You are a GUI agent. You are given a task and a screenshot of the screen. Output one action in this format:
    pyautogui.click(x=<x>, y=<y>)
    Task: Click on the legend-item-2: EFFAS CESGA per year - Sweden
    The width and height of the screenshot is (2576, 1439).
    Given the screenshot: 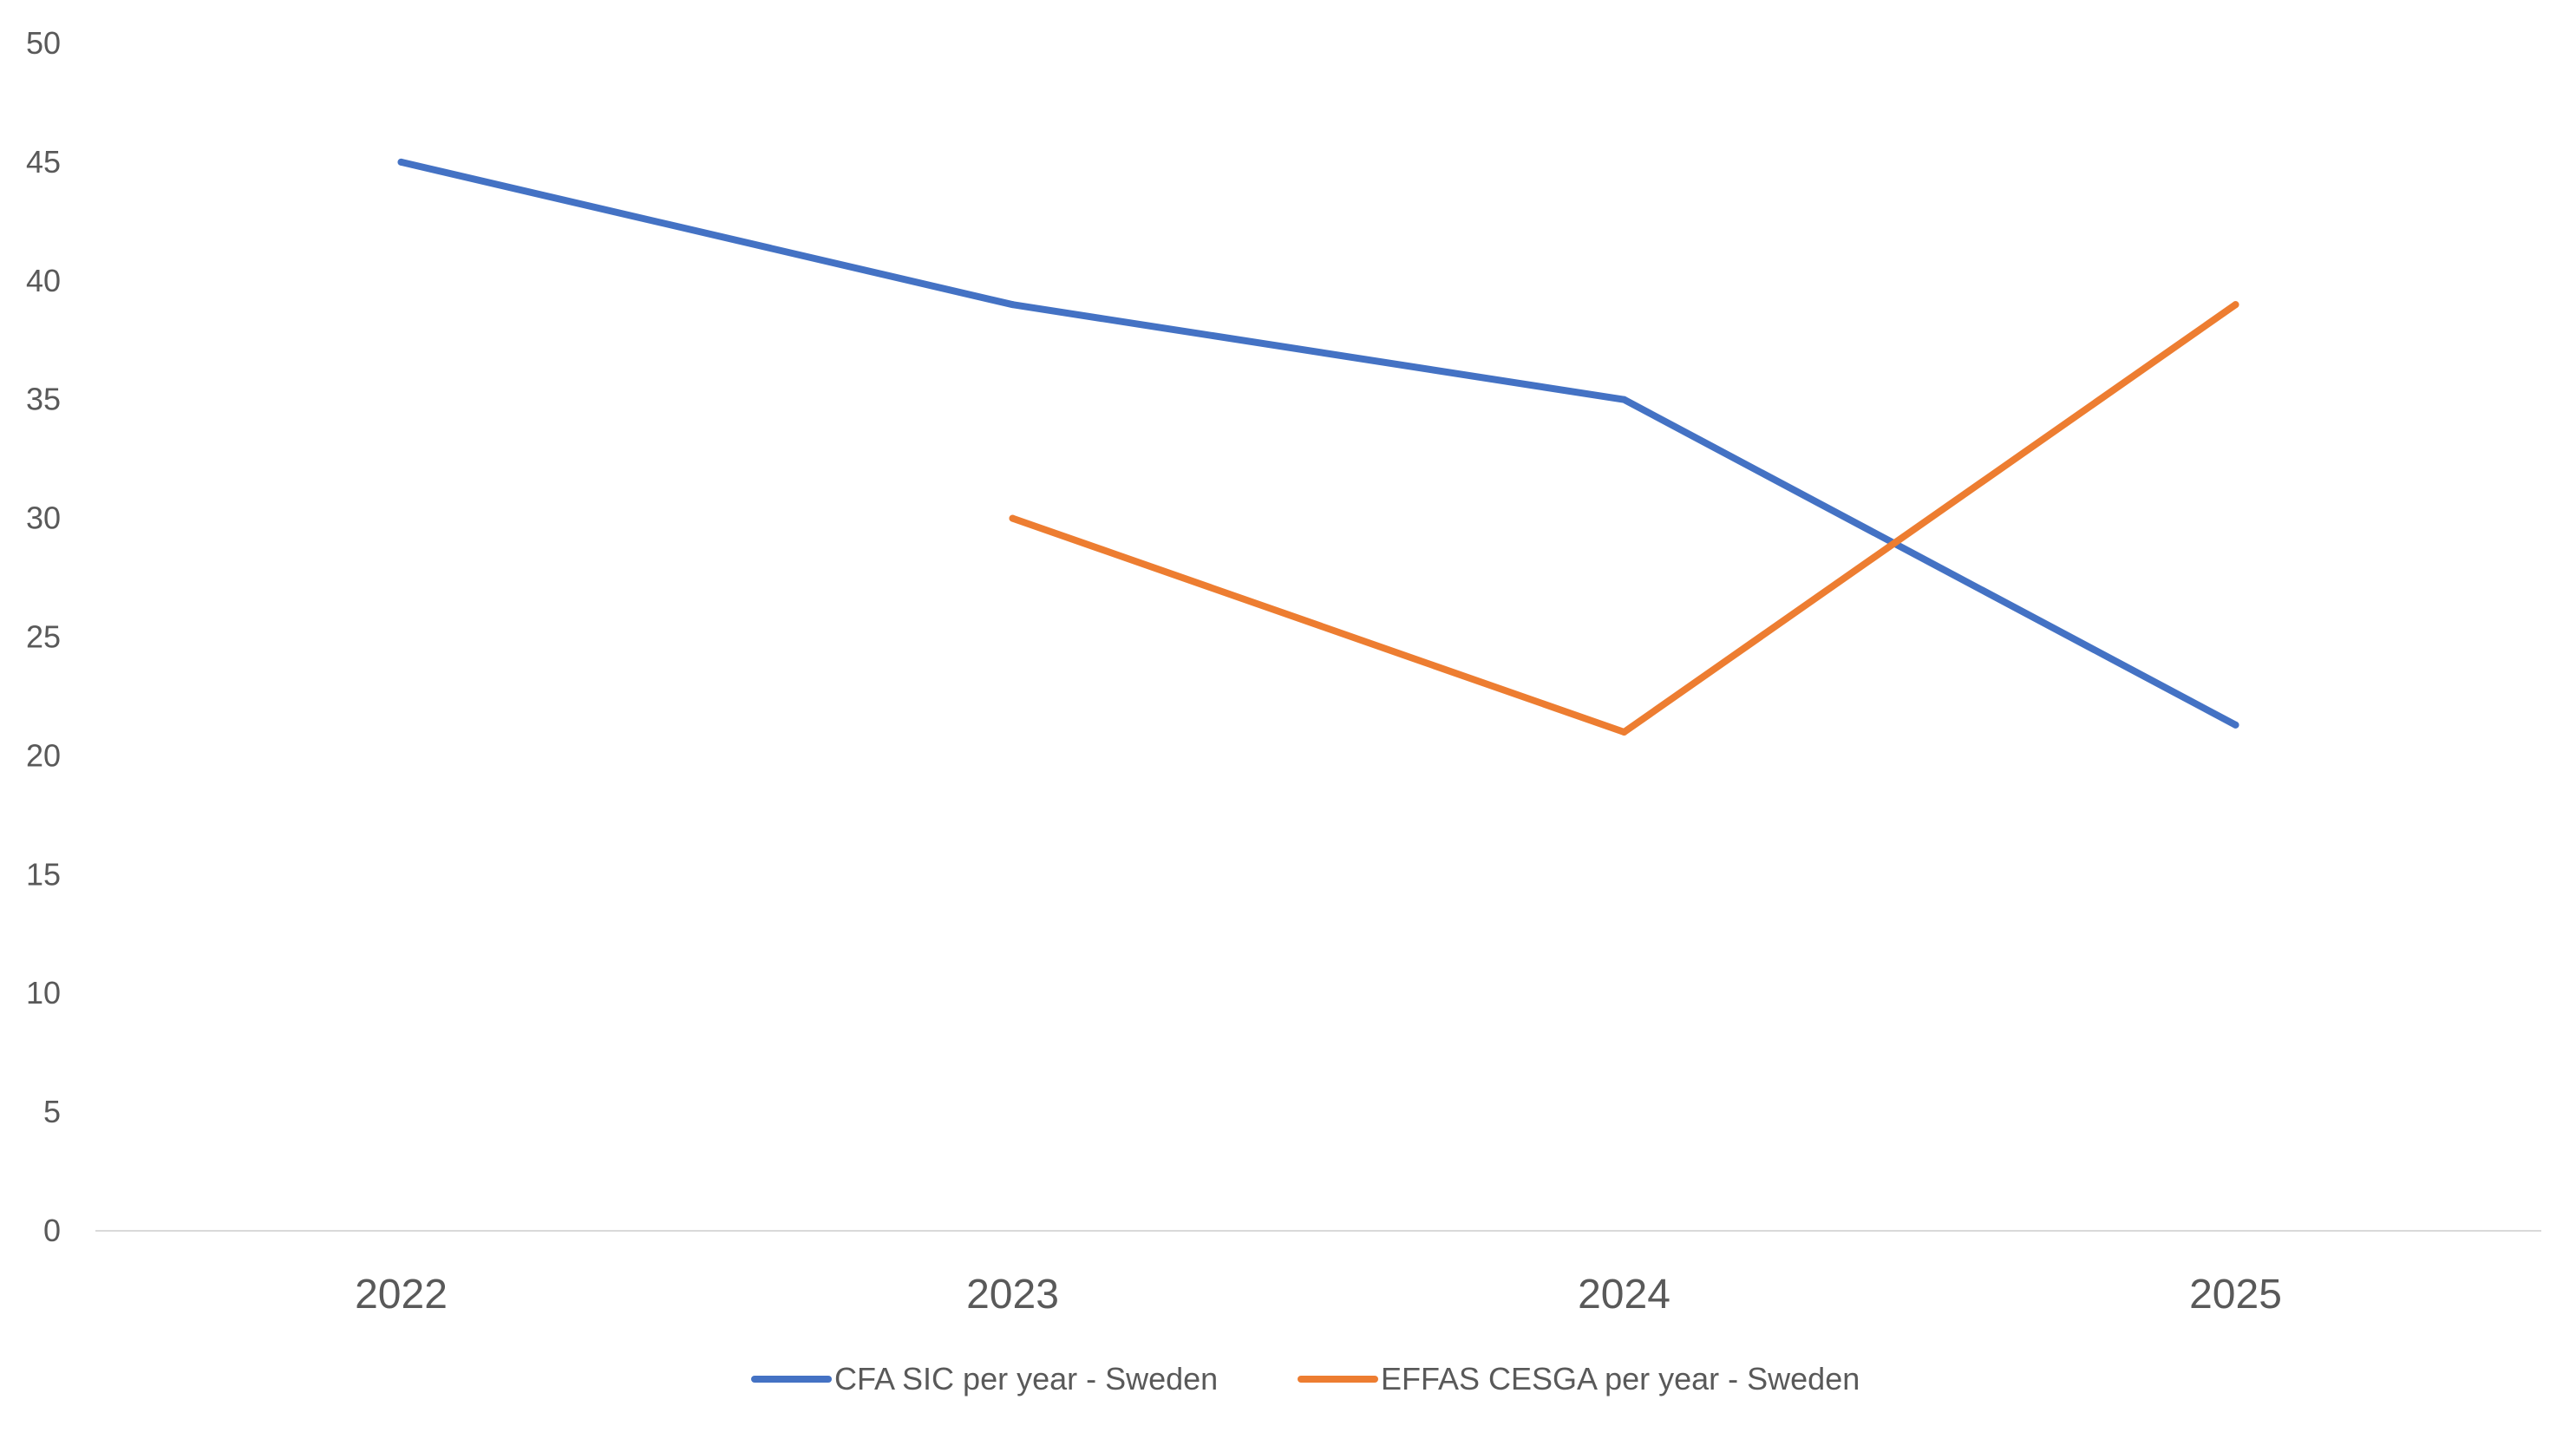 What is the action you would take?
    pyautogui.click(x=1579, y=1378)
    